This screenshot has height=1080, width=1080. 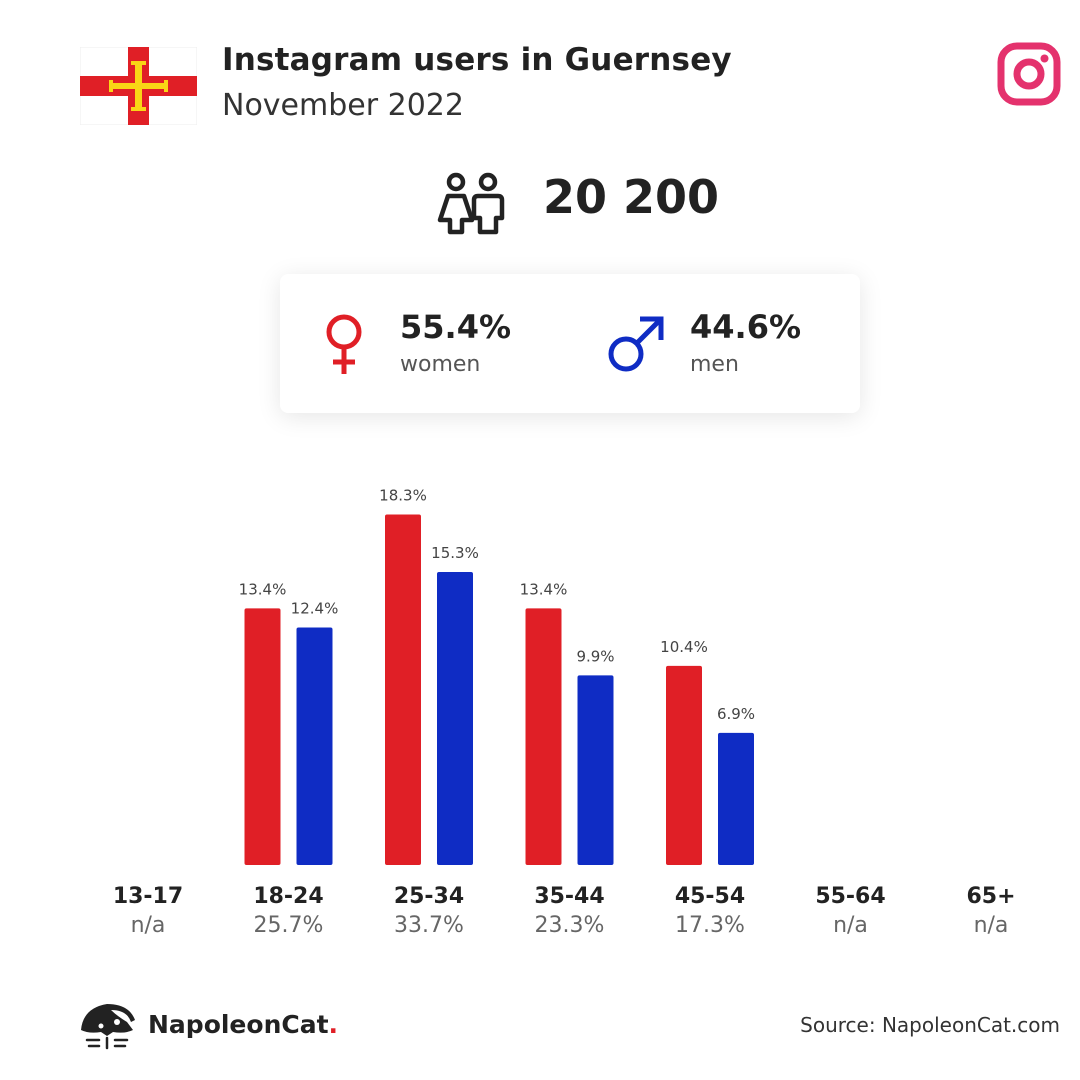 I want to click on age-category-25-34: 25-34 33.7%, so click(x=429, y=911).